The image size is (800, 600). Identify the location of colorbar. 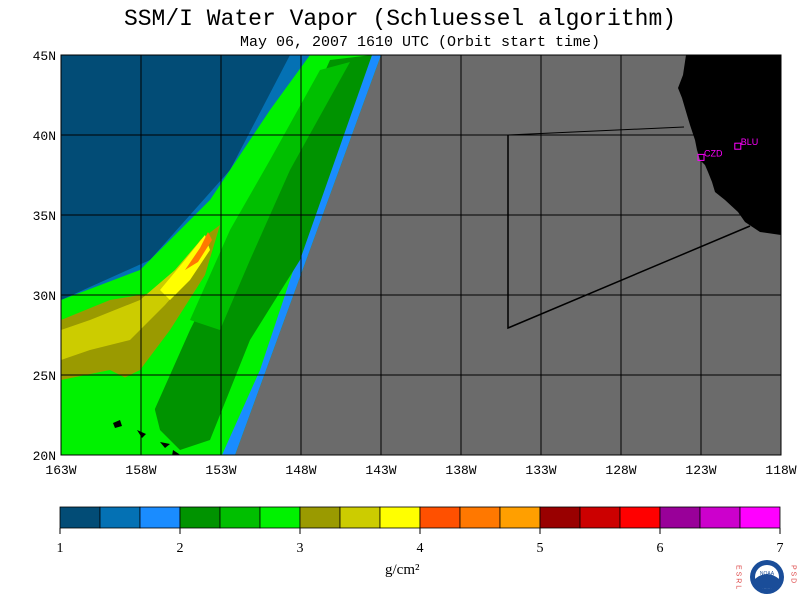
(420, 517).